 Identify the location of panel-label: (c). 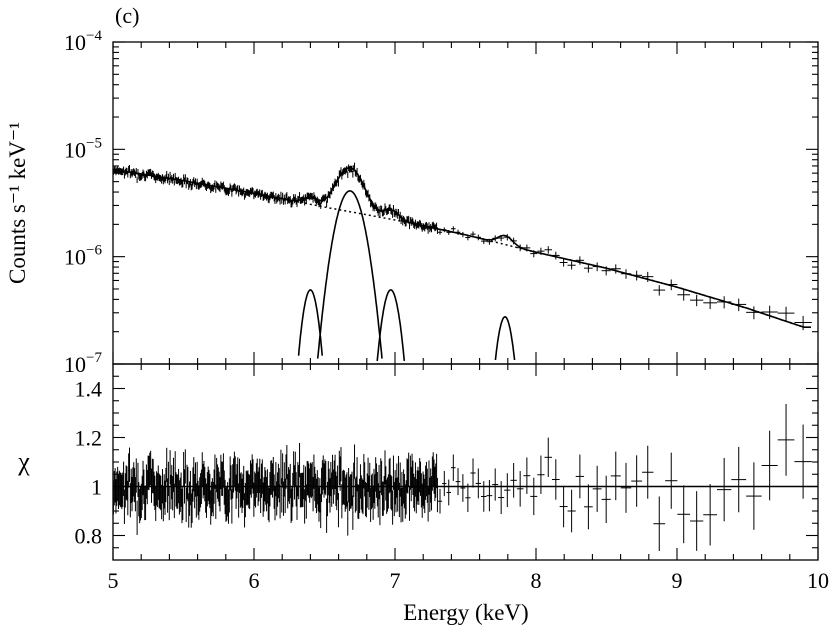
(127, 15).